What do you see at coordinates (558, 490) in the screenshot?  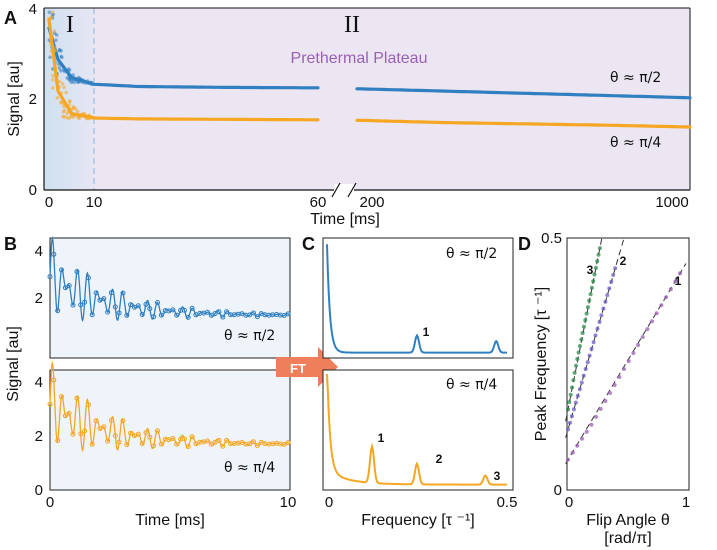 I see `d-ytick-0: 0` at bounding box center [558, 490].